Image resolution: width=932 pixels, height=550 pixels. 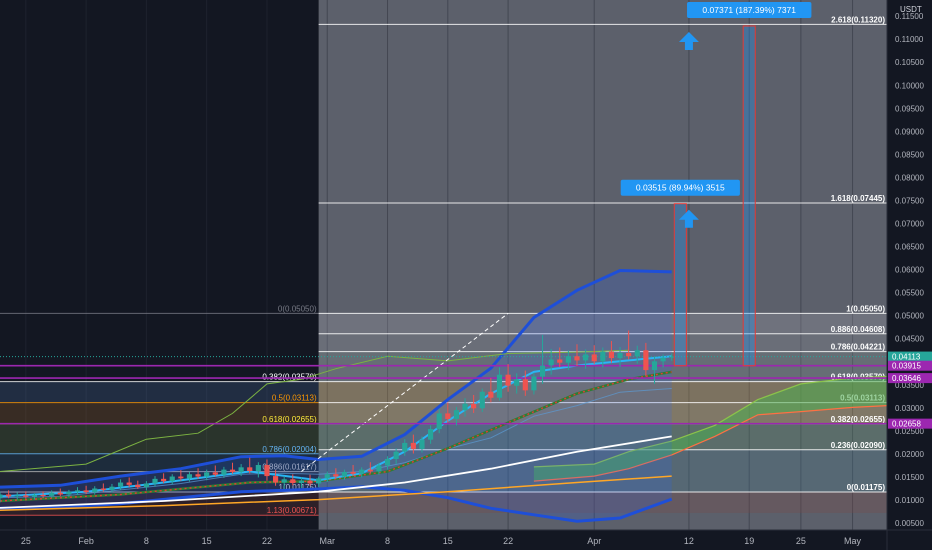 I want to click on y-tick-20: 0.02000, so click(x=909, y=454).